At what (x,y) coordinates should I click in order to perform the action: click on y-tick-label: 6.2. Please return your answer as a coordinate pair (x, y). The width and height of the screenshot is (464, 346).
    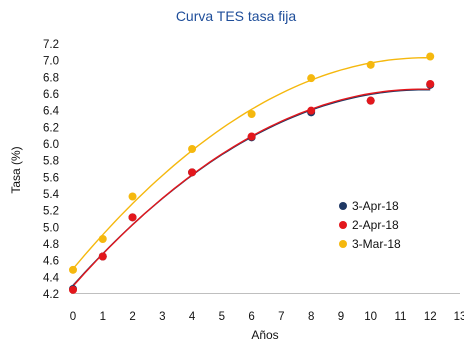
    Looking at the image, I should click on (51, 128).